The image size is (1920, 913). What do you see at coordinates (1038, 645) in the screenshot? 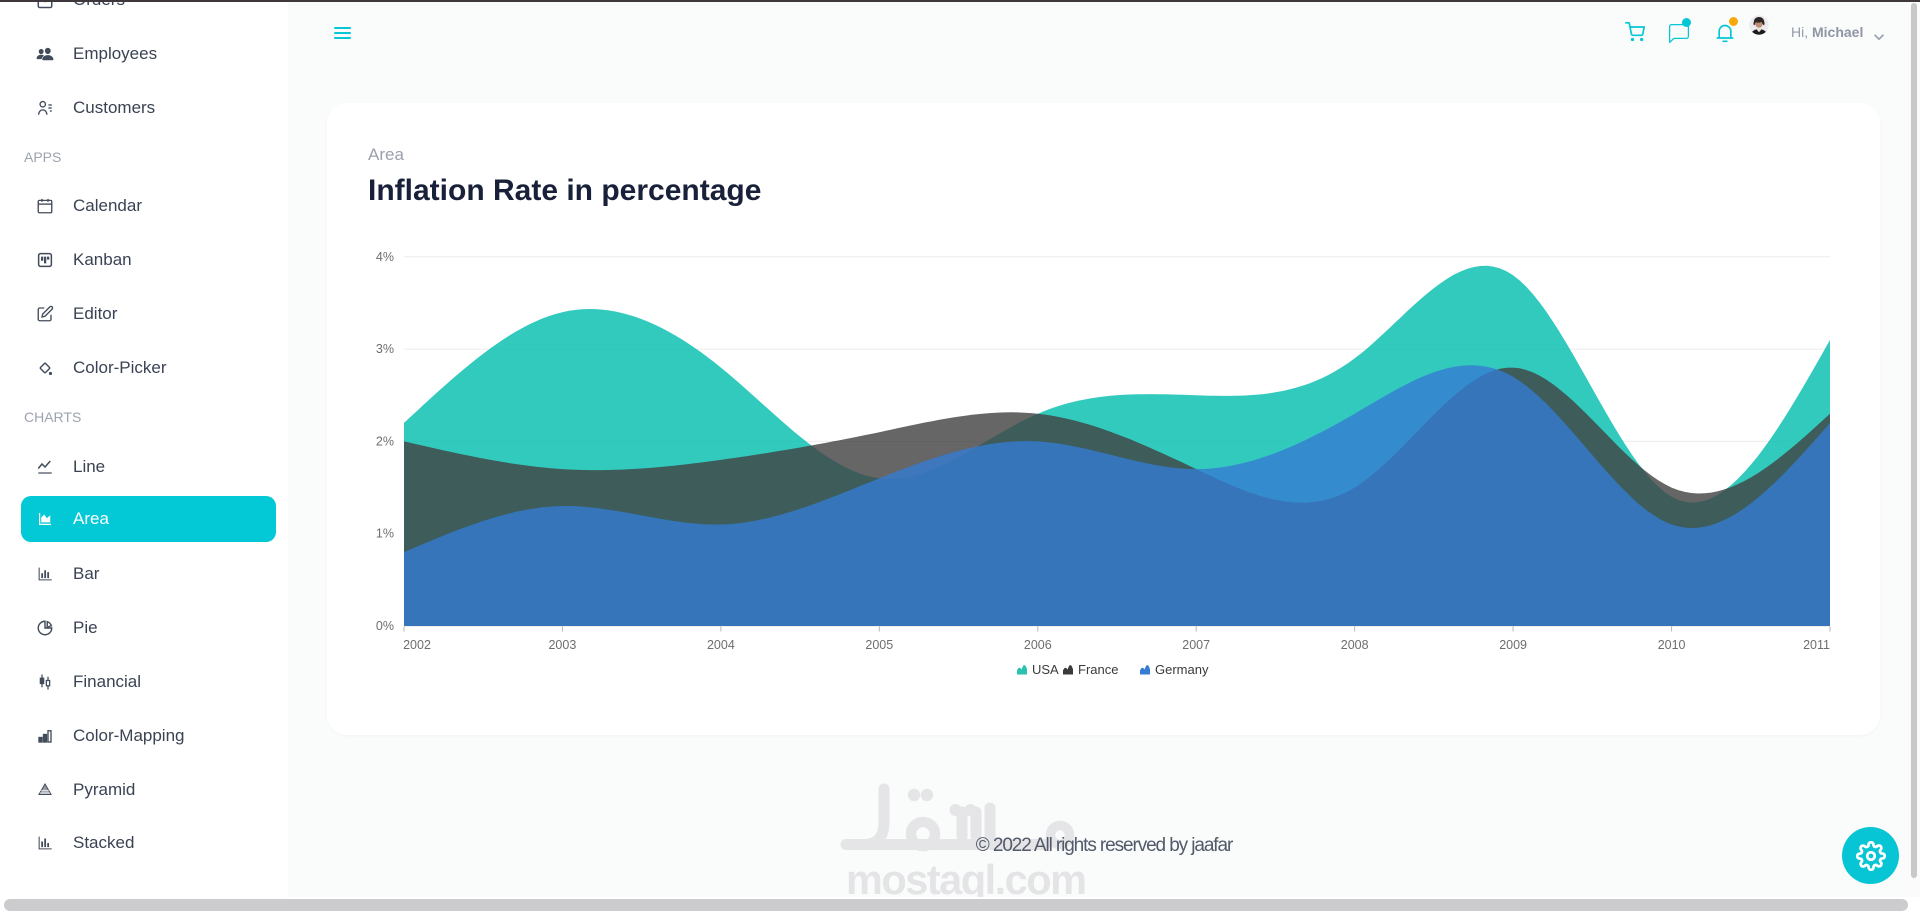
I see `svg-text: 2006` at bounding box center [1038, 645].